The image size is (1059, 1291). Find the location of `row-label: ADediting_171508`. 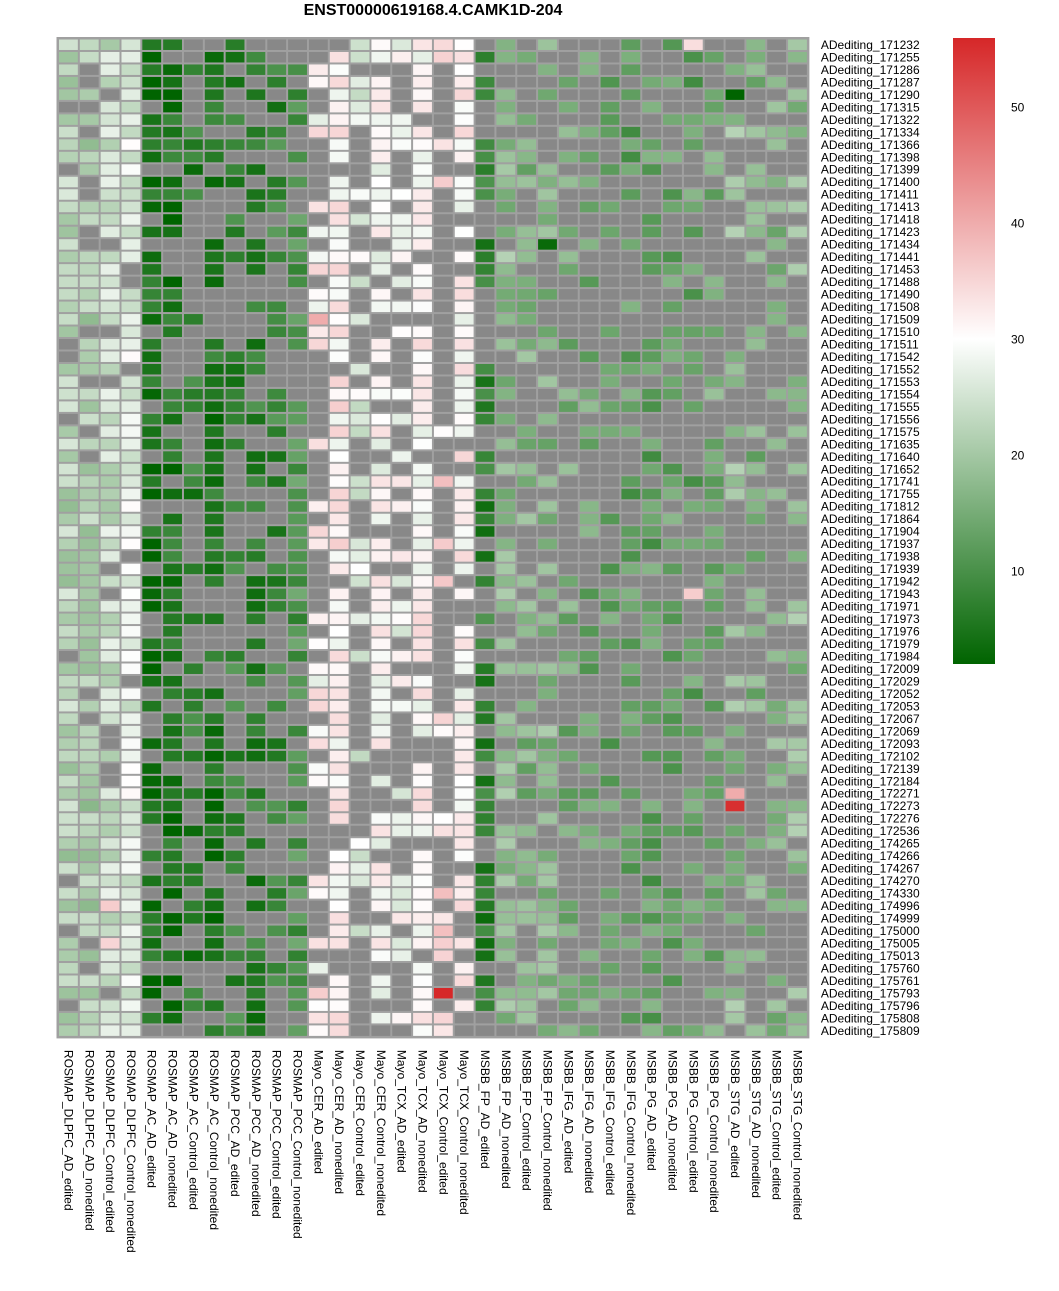

row-label: ADediting_171508 is located at coordinates (870, 307).